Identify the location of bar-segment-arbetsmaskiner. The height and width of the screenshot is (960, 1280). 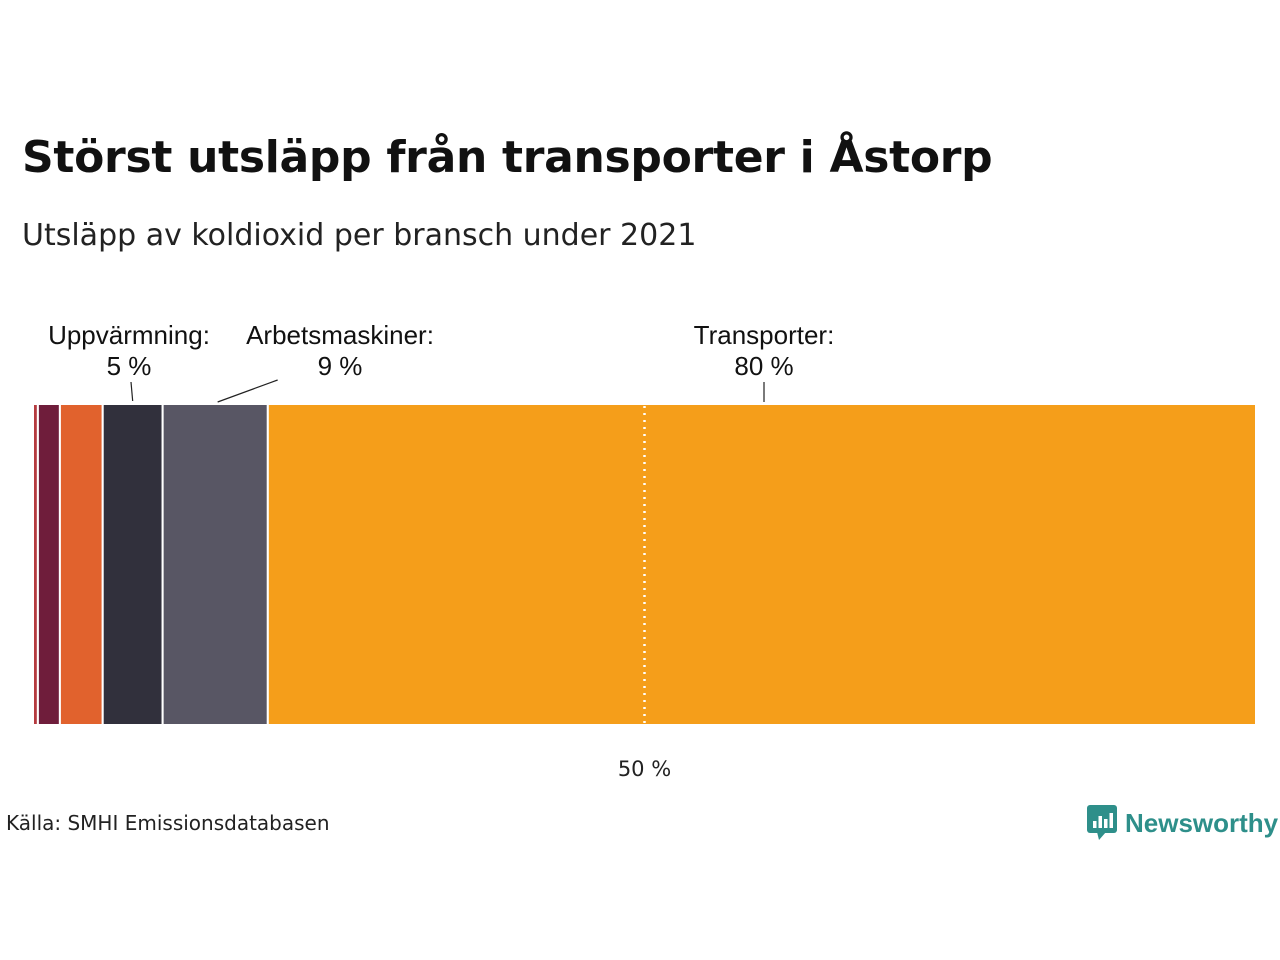
(215, 564).